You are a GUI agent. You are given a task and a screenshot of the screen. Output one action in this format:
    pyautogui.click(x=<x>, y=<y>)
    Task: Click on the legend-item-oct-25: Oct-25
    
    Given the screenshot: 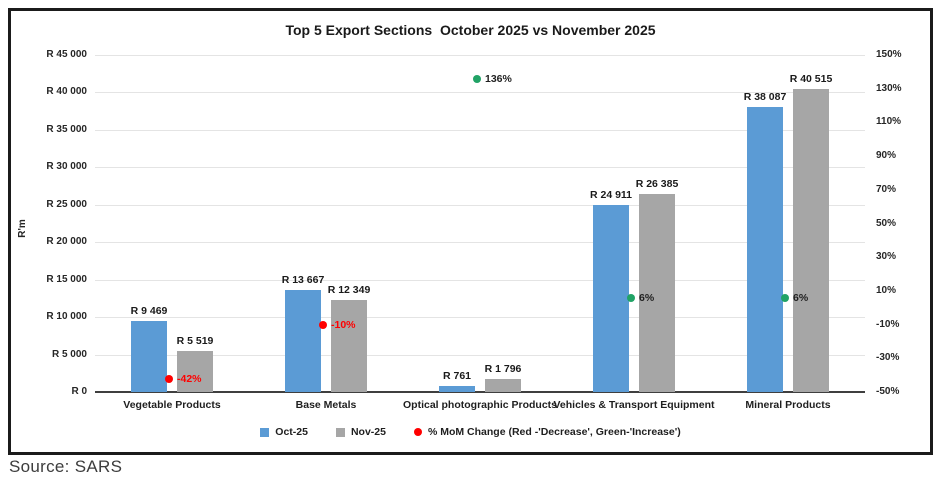 What is the action you would take?
    pyautogui.click(x=284, y=432)
    